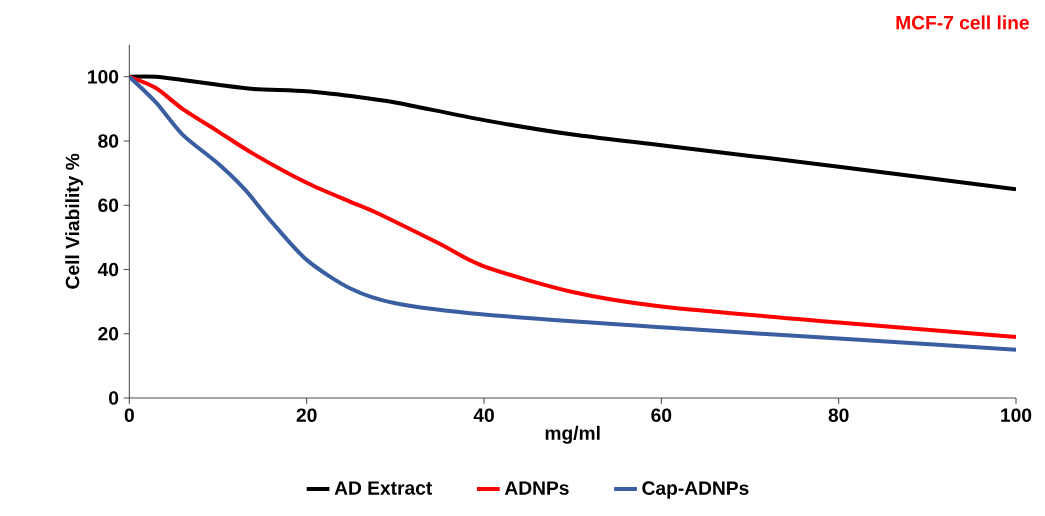 The image size is (1045, 516). I want to click on x-tick-label: 40, so click(483, 415).